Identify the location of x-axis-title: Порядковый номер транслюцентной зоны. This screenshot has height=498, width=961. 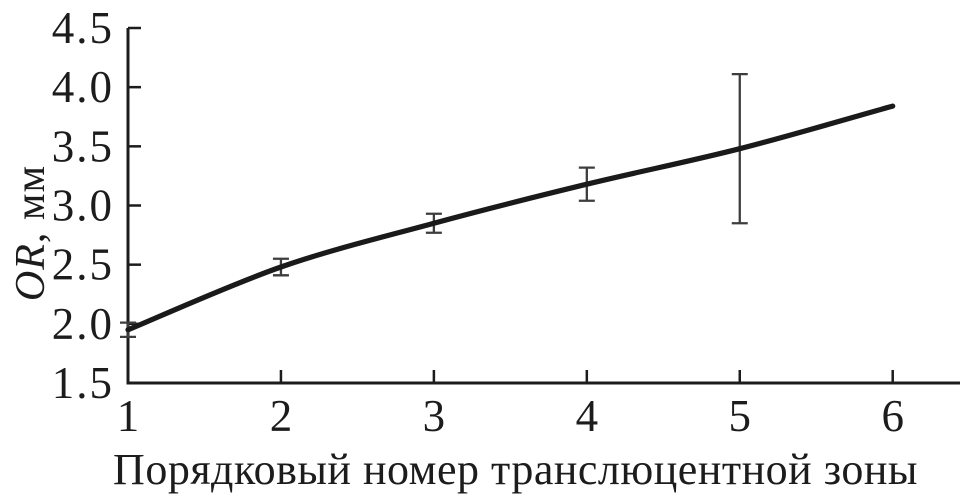
(515, 469).